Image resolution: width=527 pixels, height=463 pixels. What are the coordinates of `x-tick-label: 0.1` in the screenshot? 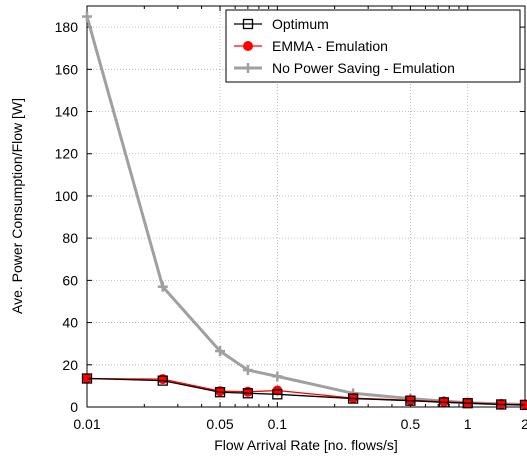 It's located at (278, 424).